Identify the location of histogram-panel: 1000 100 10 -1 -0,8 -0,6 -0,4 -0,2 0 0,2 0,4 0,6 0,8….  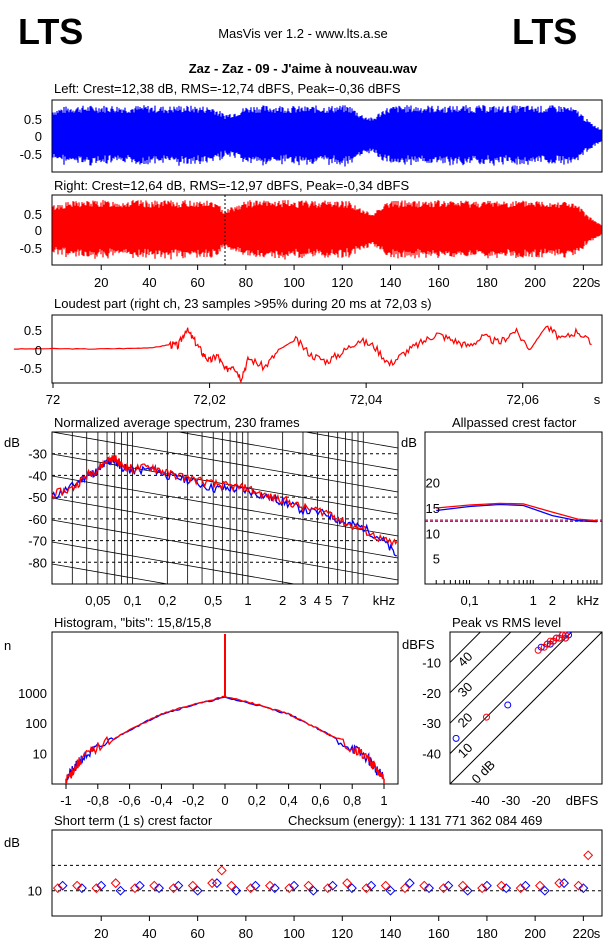
(208, 719).